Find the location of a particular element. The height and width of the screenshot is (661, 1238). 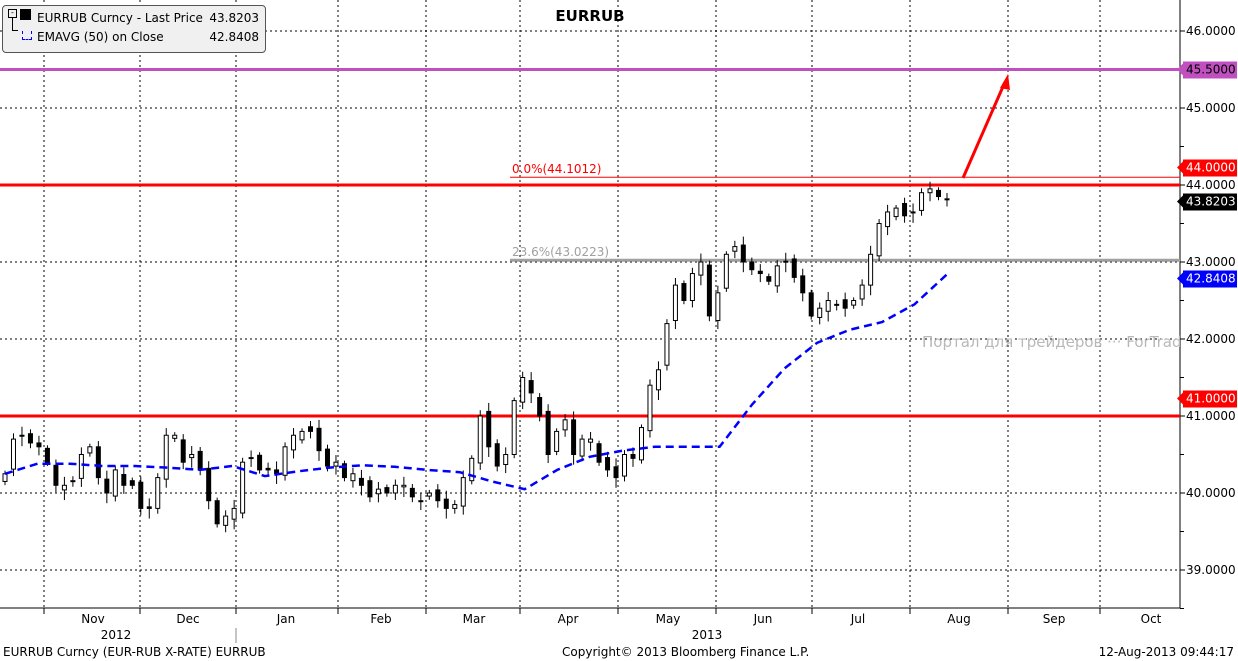

x-tick-label: Feb is located at coordinates (381, 619).